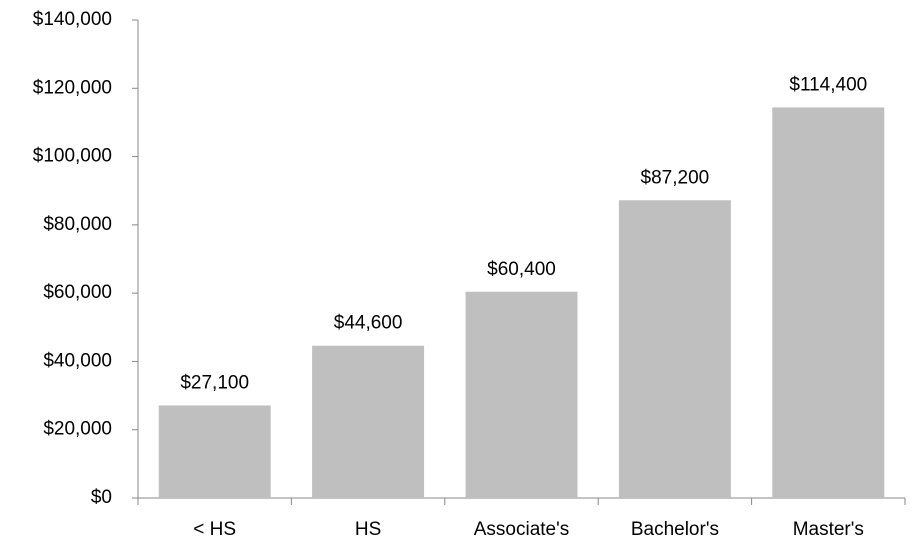 This screenshot has width=915, height=548. I want to click on y-tick-label: $100,000, so click(72, 156).